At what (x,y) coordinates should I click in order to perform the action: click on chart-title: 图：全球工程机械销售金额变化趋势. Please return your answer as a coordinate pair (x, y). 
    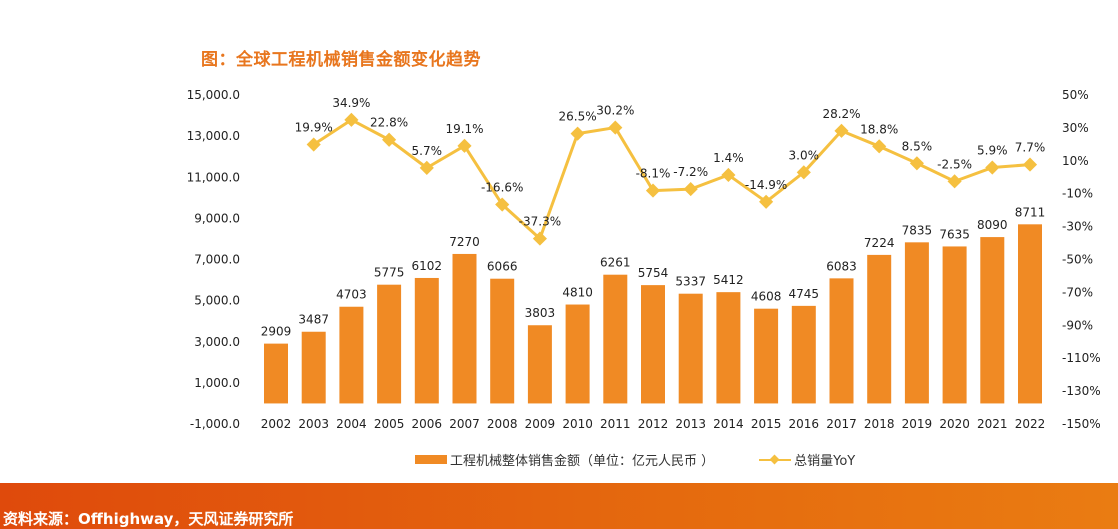
    Looking at the image, I should click on (341, 60).